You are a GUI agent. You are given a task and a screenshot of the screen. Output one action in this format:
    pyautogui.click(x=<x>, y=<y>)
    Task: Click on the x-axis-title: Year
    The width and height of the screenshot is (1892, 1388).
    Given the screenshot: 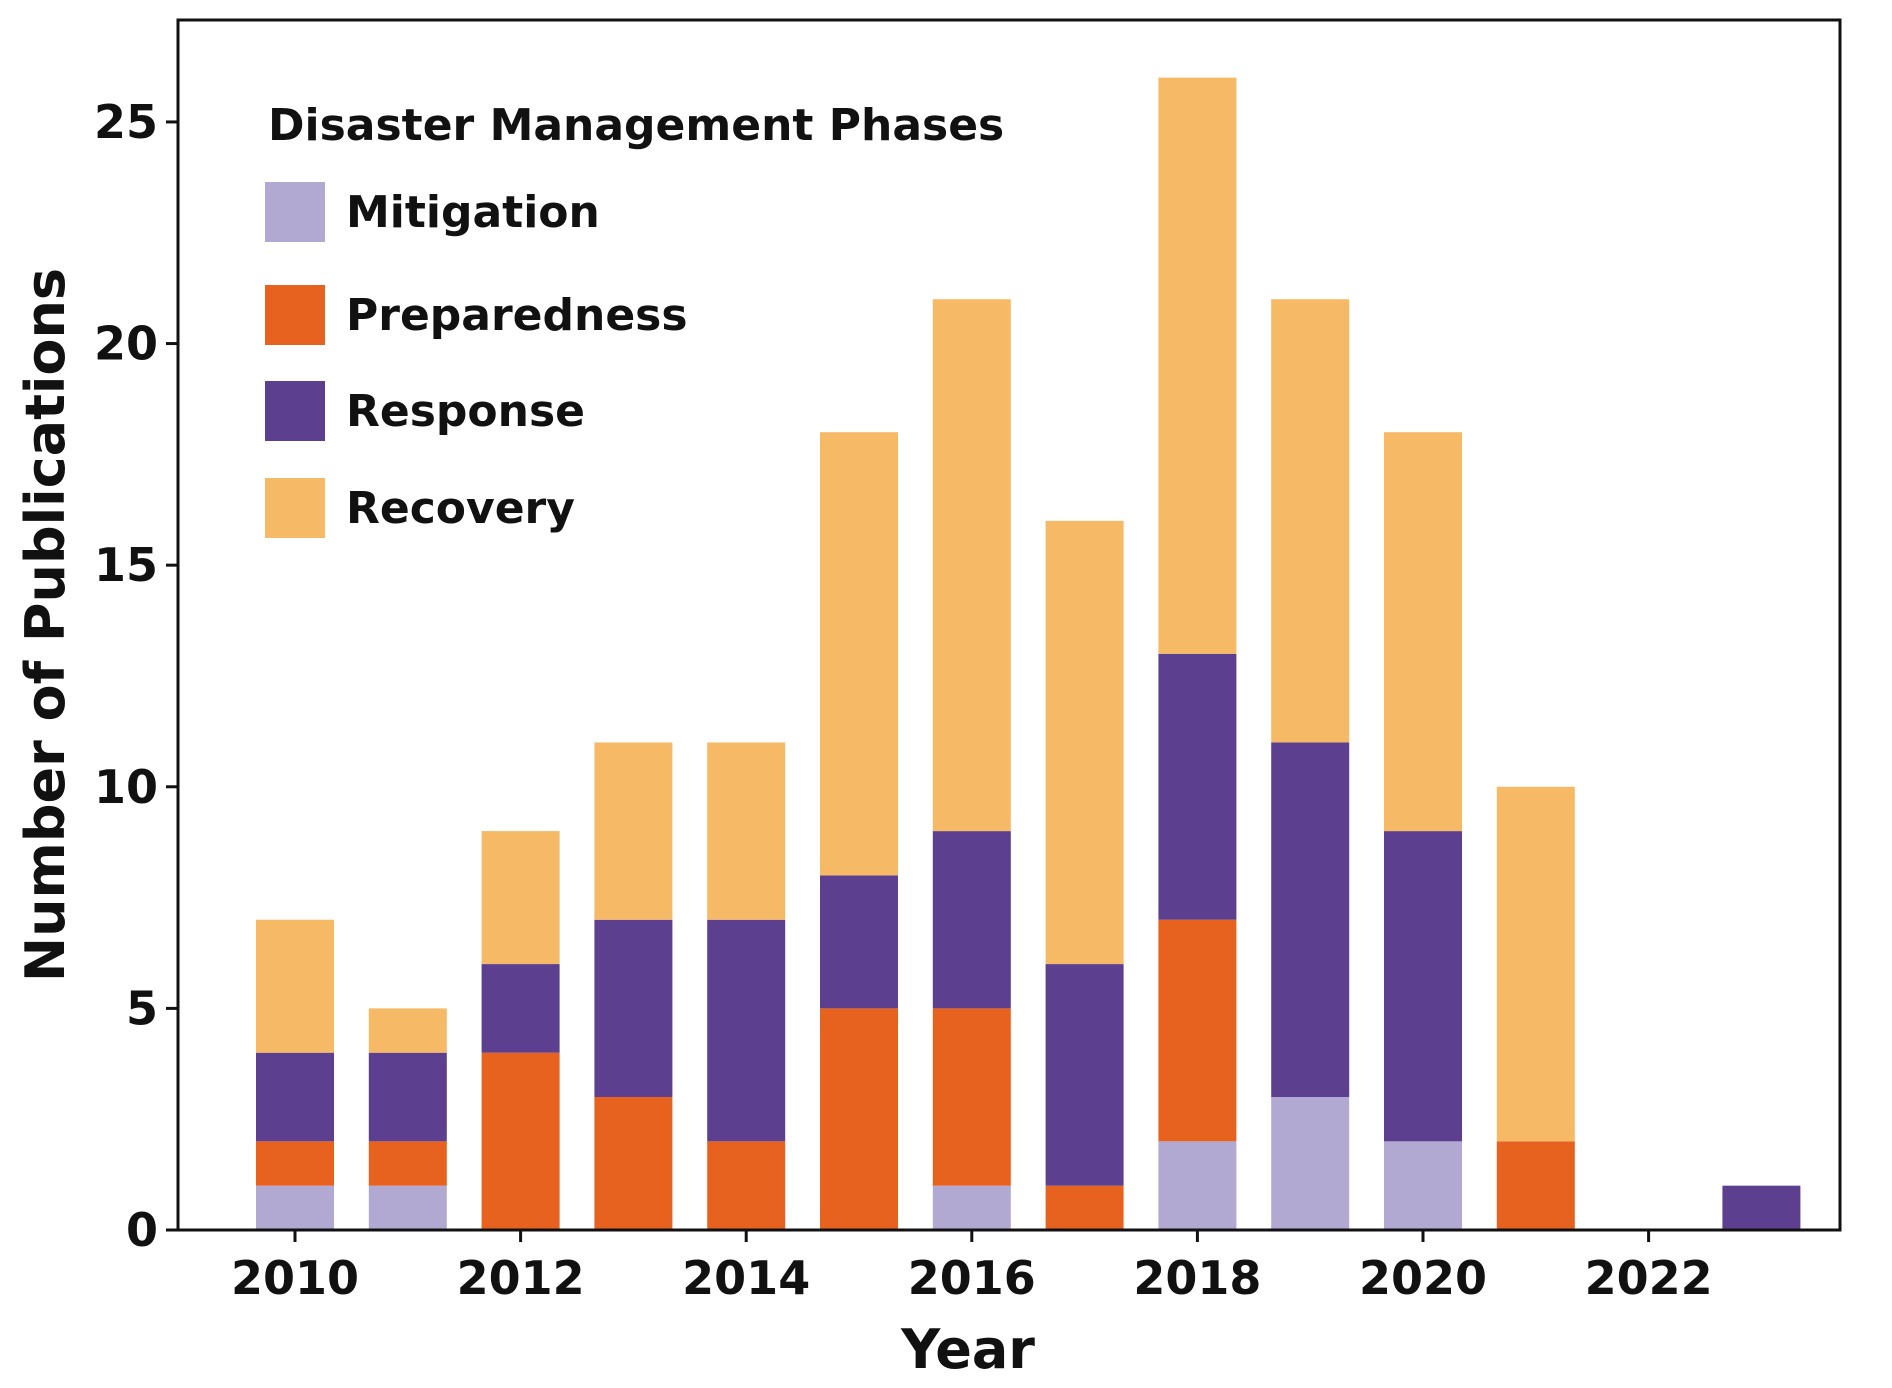 What is the action you would take?
    pyautogui.click(x=967, y=1349)
    